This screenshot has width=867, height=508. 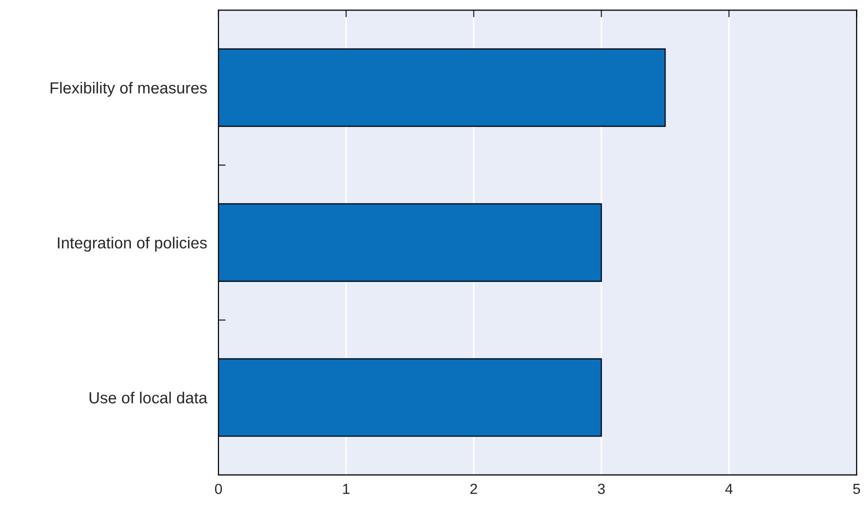 What do you see at coordinates (474, 489) in the screenshot?
I see `x-tick-label: 2` at bounding box center [474, 489].